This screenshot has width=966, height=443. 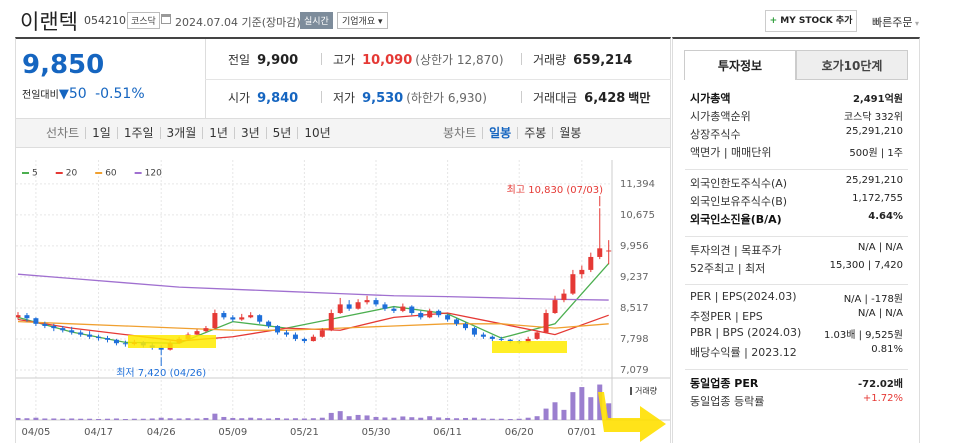 I want to click on tab: 투자정보, so click(x=740, y=65).